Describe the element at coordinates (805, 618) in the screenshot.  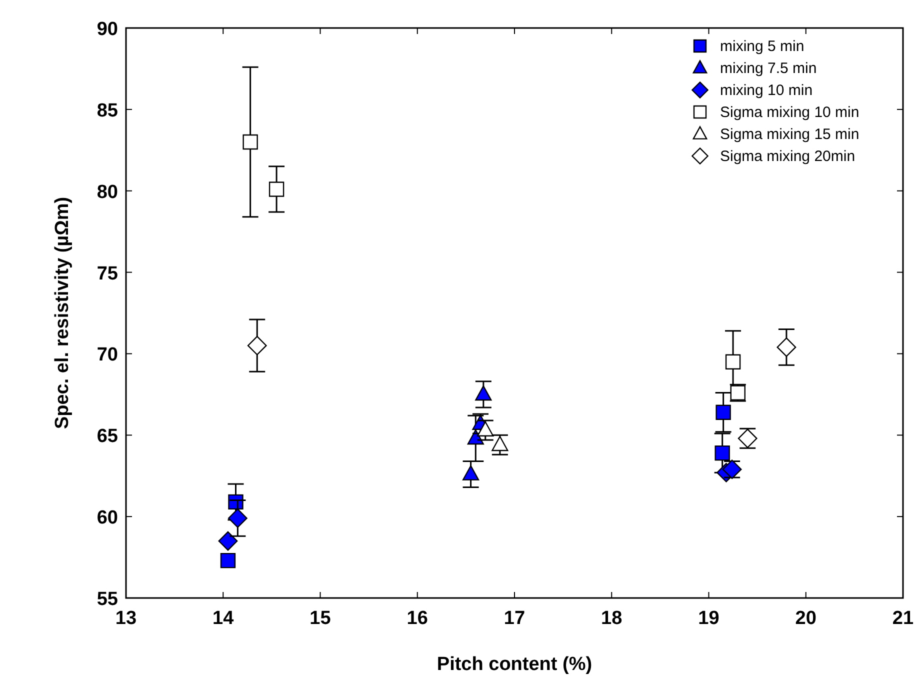
I see `x-tick-label: 20` at that location.